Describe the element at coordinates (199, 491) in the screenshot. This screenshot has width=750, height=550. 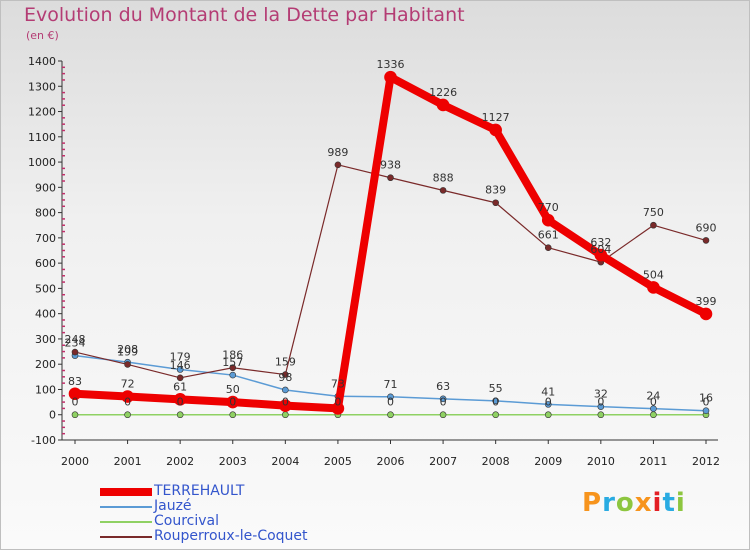
I see `legend-label: TERREHAULT` at that location.